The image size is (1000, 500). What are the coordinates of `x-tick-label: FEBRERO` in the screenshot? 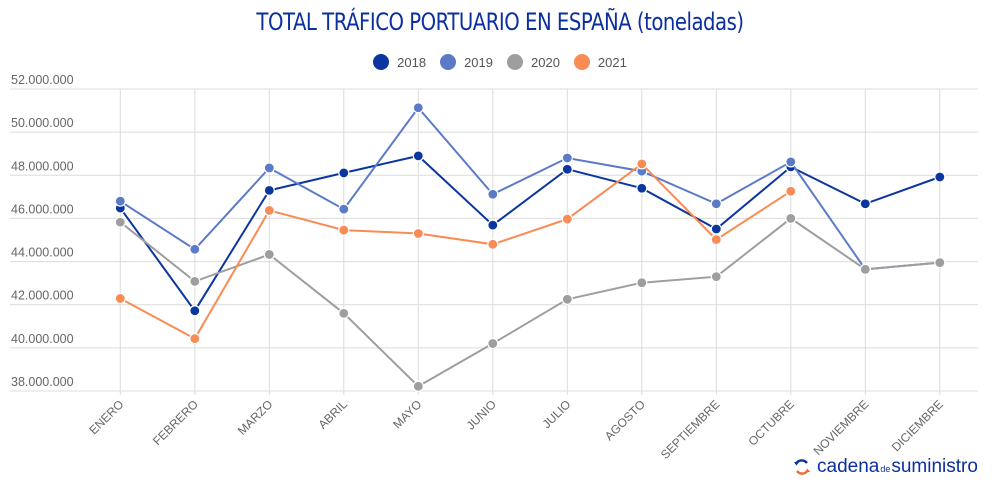 It's located at (175, 422).